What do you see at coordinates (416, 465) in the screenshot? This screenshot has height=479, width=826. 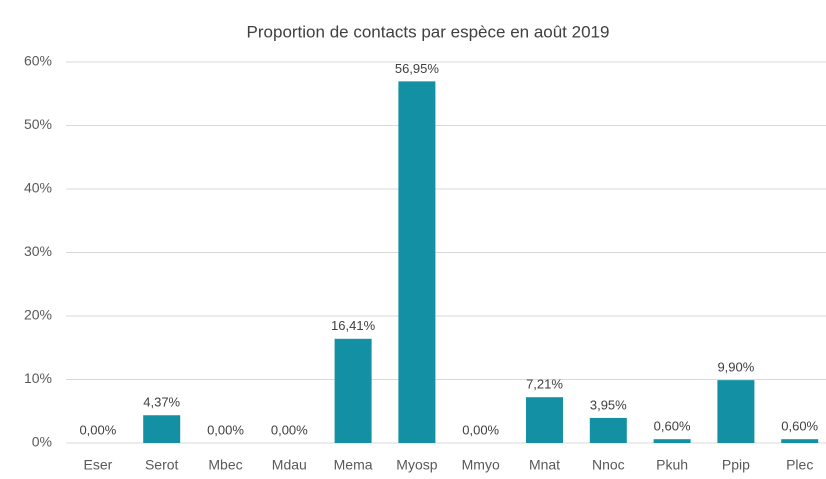 I see `x-tick-label: Myosp` at bounding box center [416, 465].